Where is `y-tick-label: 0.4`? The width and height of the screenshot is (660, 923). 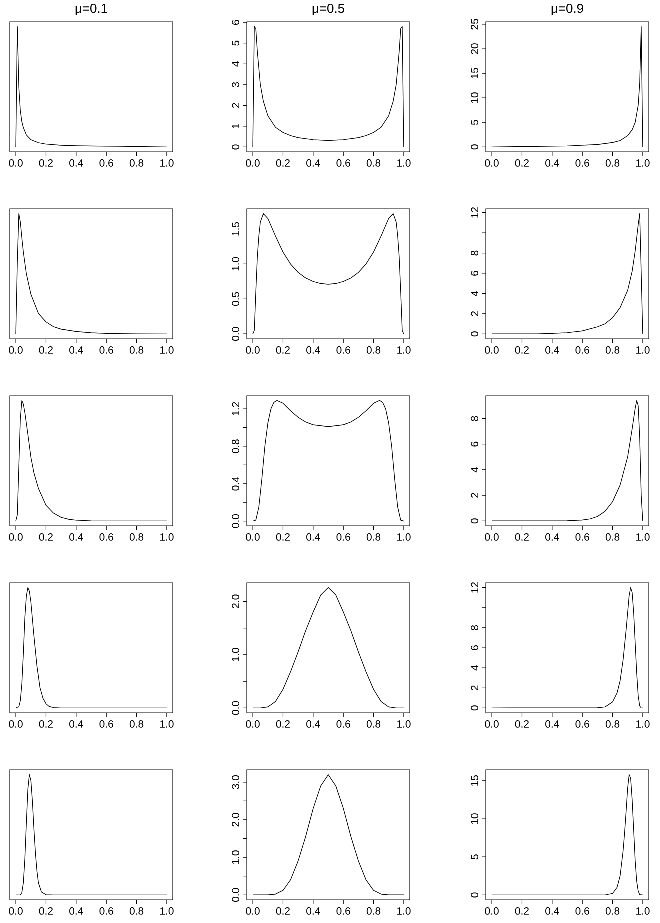 y-tick-label: 0.4 is located at coordinates (236, 483).